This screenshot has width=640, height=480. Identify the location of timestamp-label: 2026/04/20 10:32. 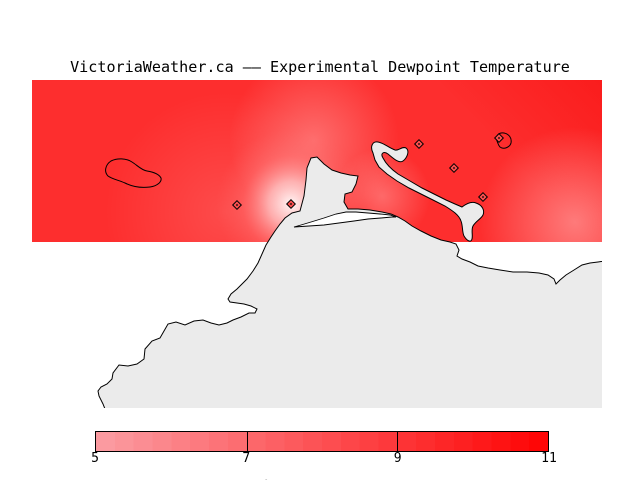
(351, 478).